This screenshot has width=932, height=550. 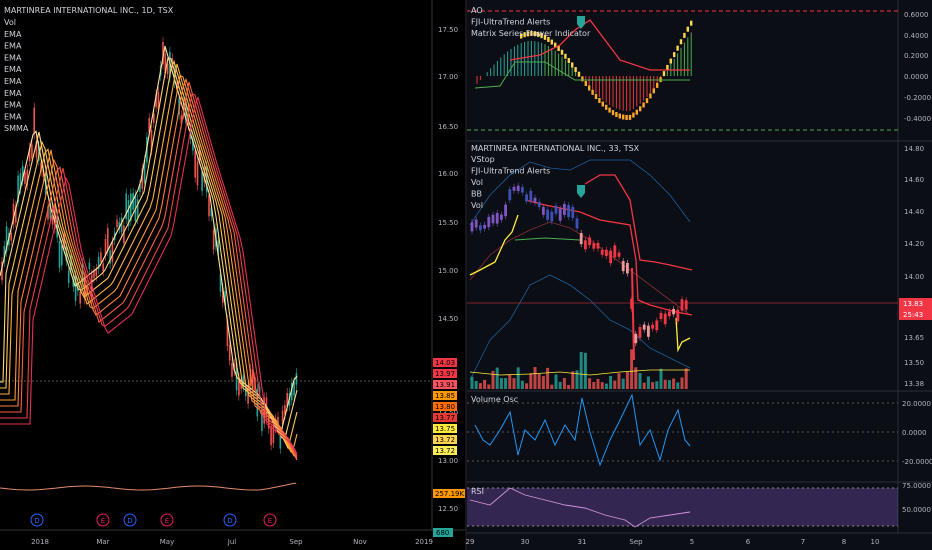 What do you see at coordinates (914, 180) in the screenshot?
I see `main-y-tick: 14.60` at bounding box center [914, 180].